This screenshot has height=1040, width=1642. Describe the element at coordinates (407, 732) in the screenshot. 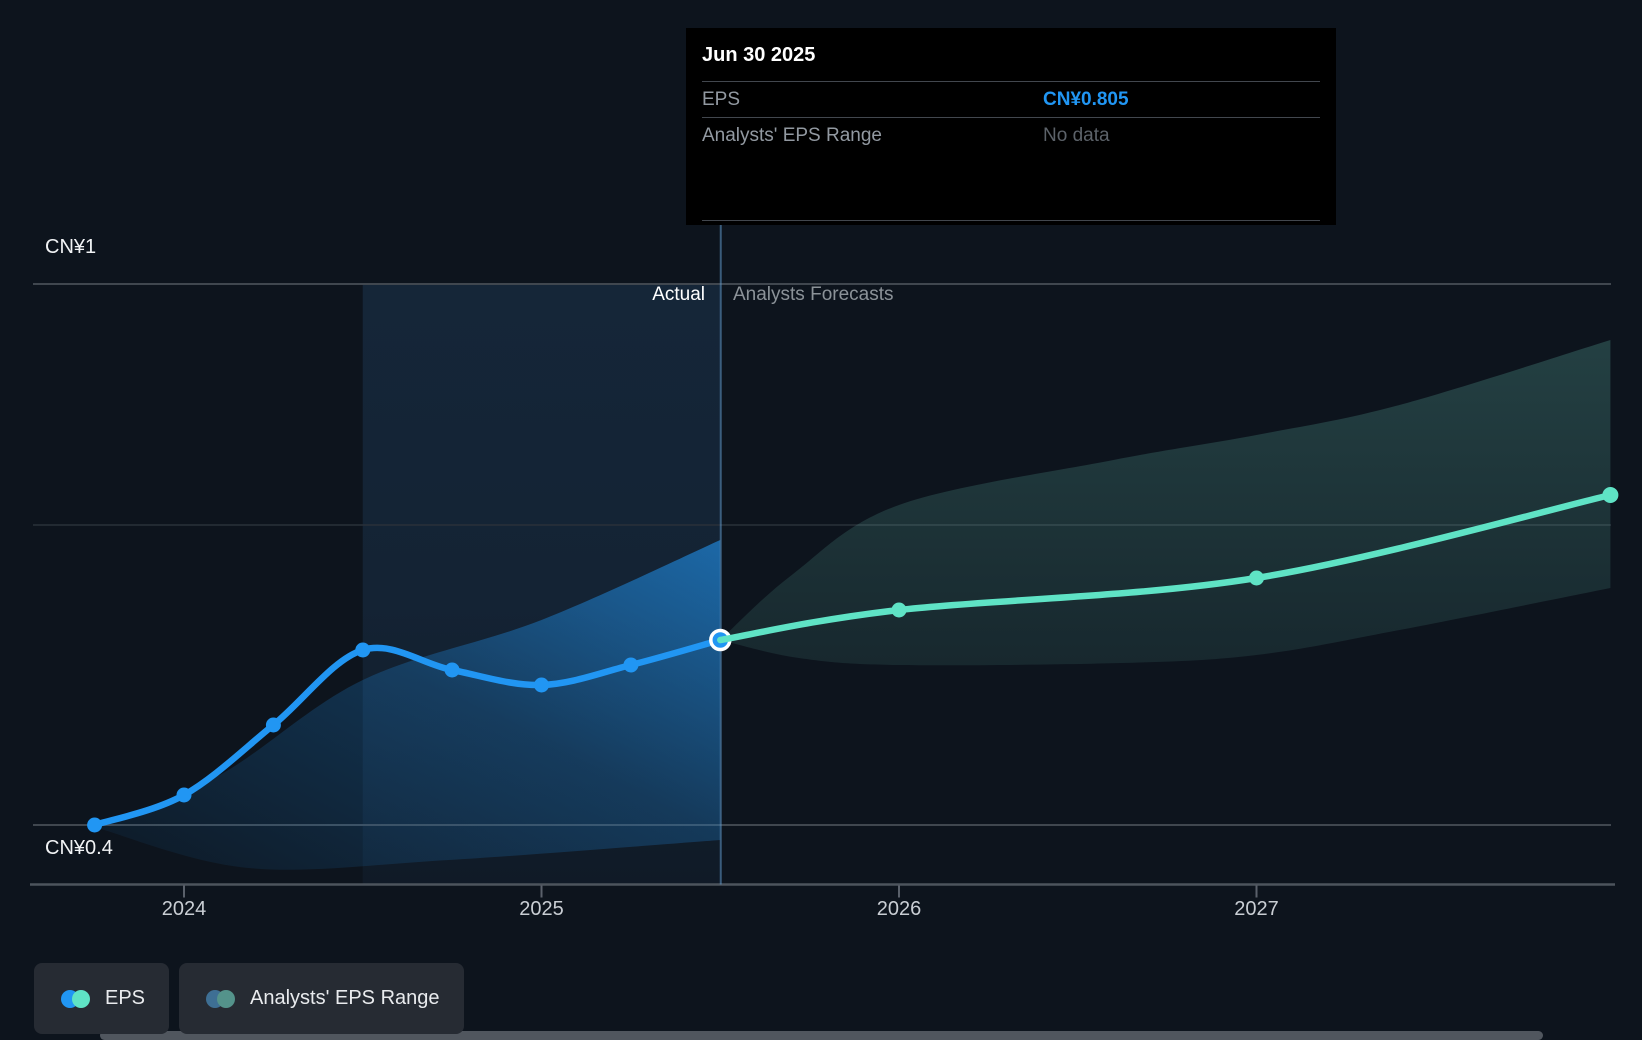

I see `actual-eps-line` at that location.